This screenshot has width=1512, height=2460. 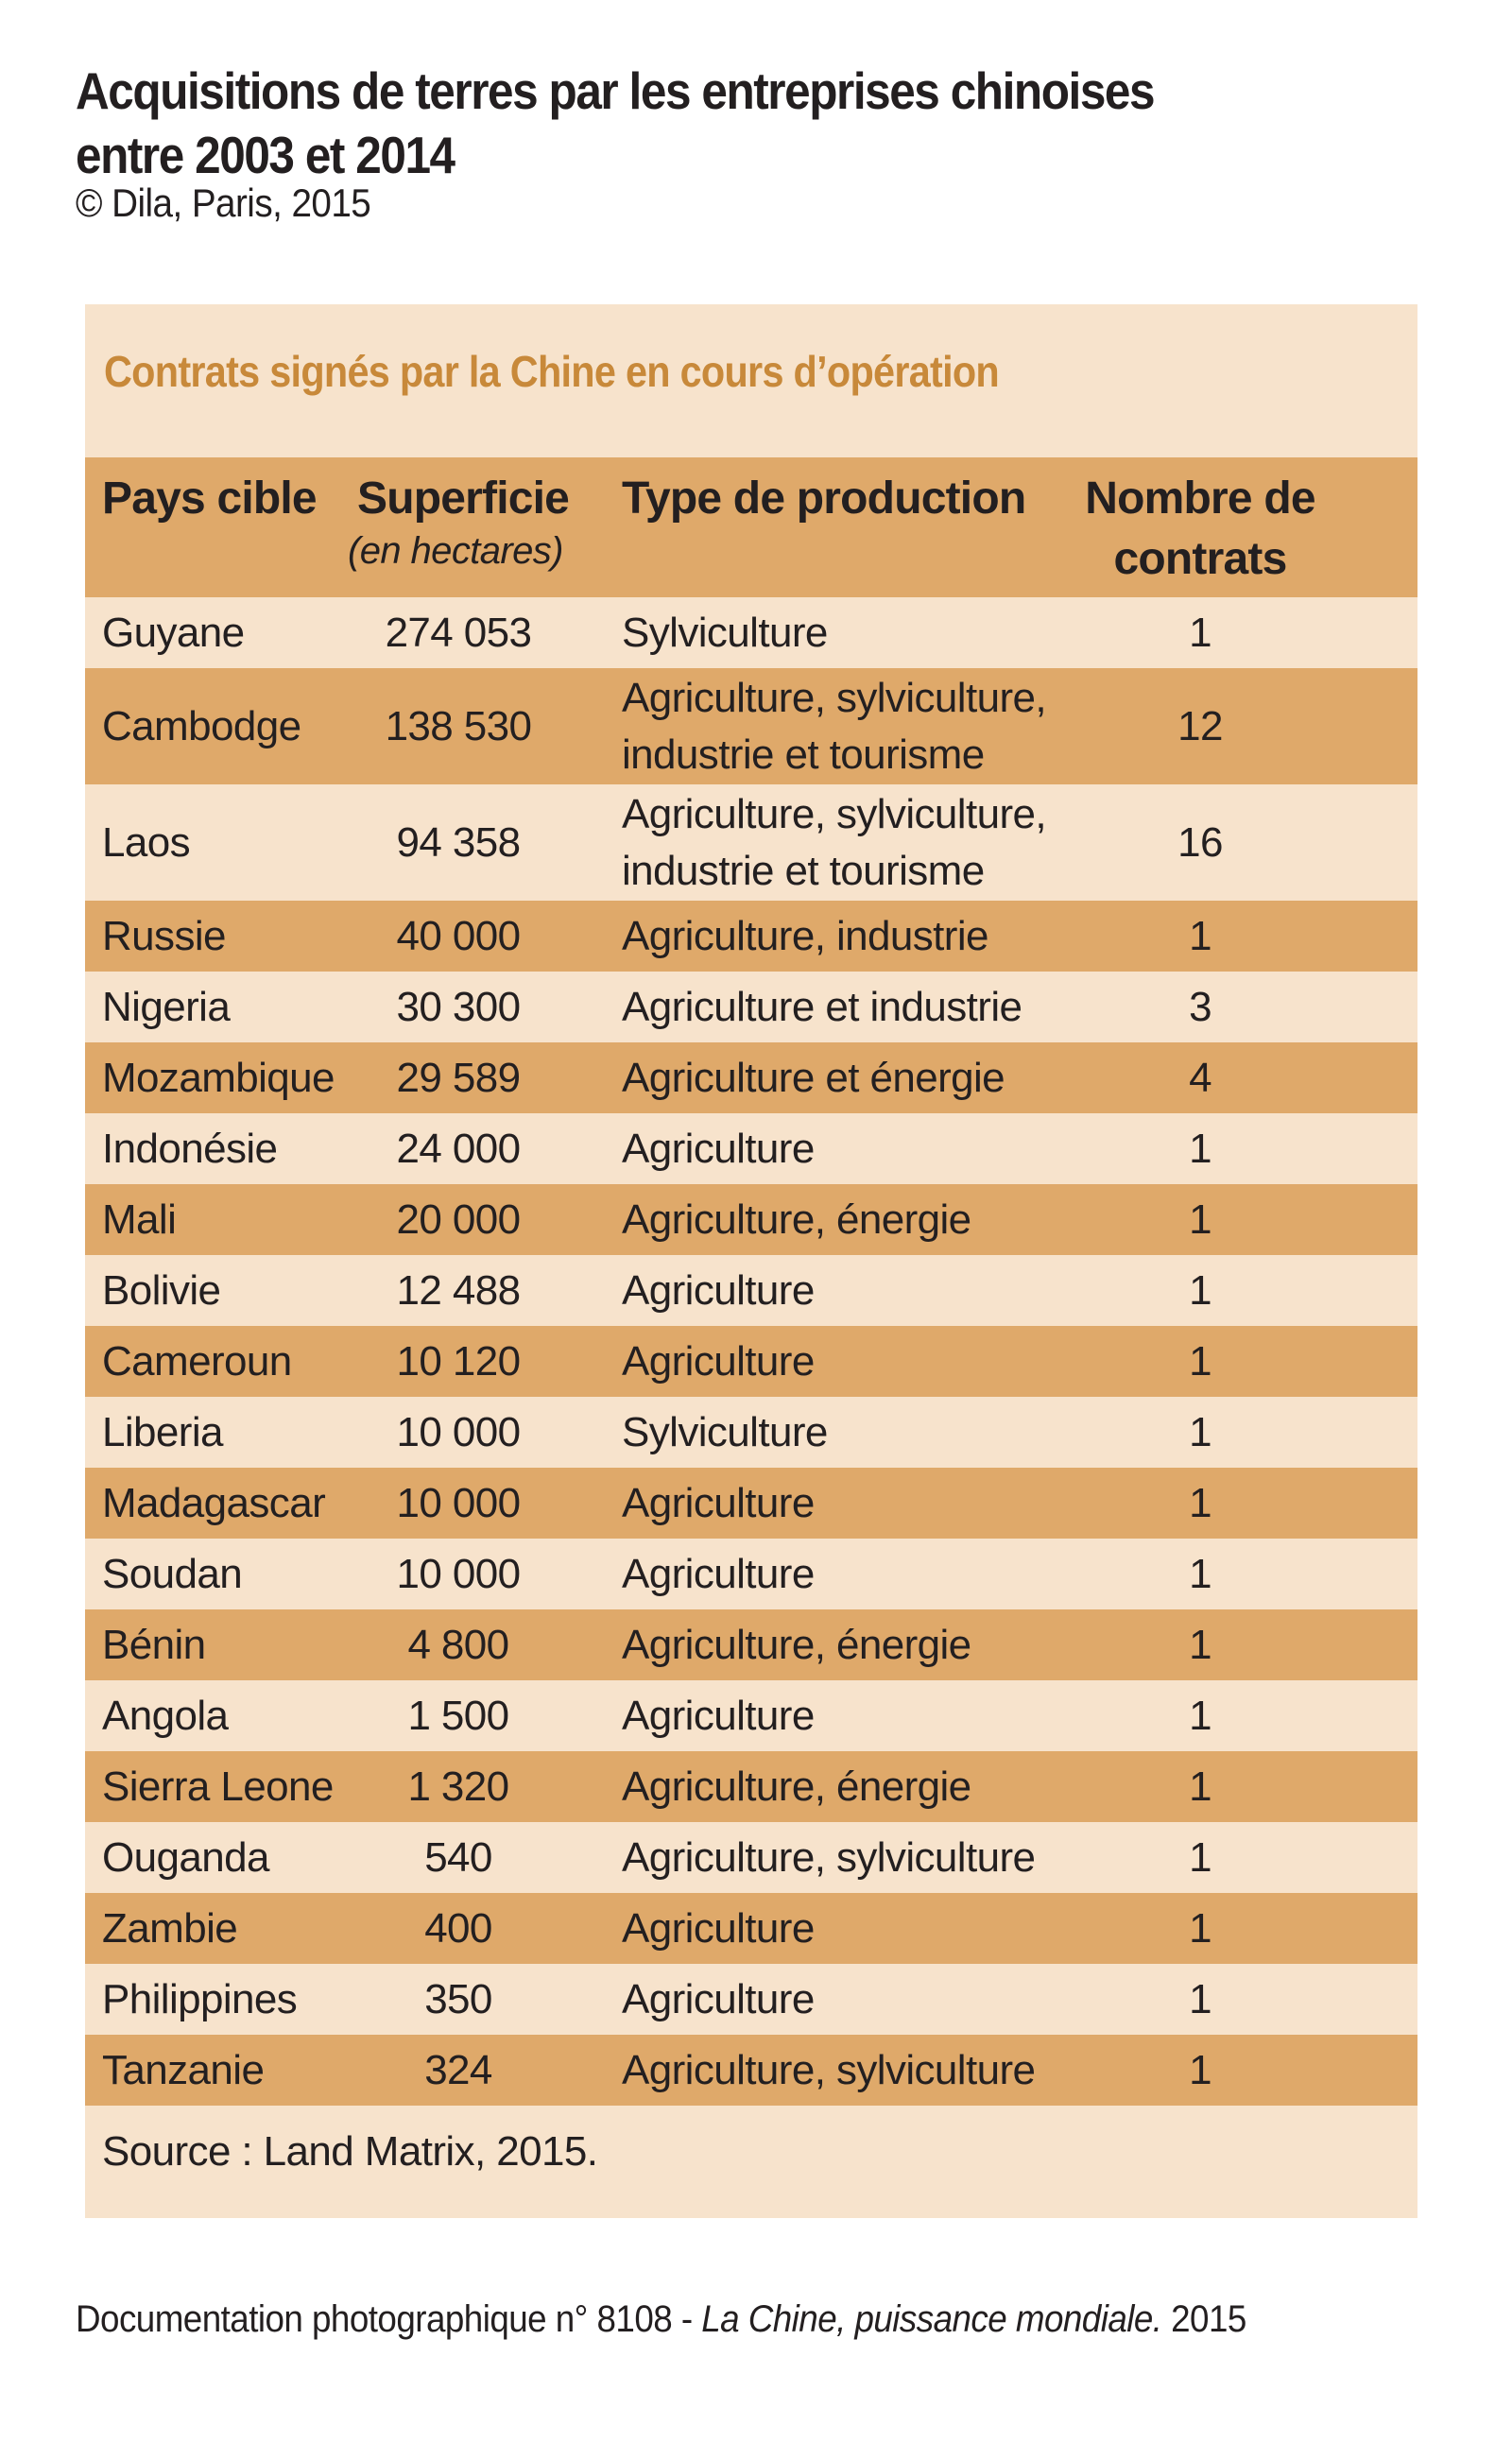 What do you see at coordinates (200, 1998) in the screenshot?
I see `cell-country: Philippines` at bounding box center [200, 1998].